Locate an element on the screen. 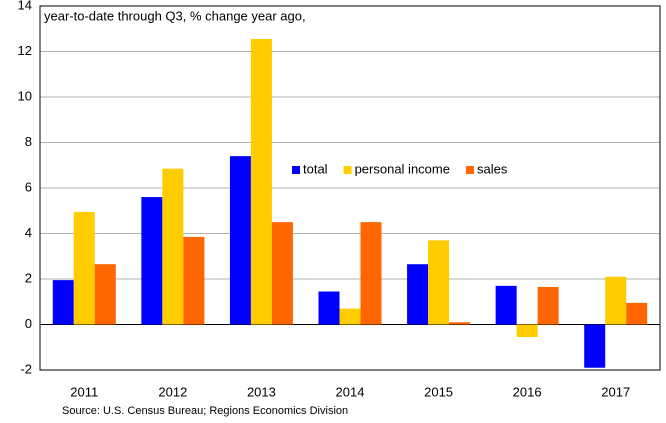 The height and width of the screenshot is (423, 666). x-tick-label: 2013 is located at coordinates (261, 391).